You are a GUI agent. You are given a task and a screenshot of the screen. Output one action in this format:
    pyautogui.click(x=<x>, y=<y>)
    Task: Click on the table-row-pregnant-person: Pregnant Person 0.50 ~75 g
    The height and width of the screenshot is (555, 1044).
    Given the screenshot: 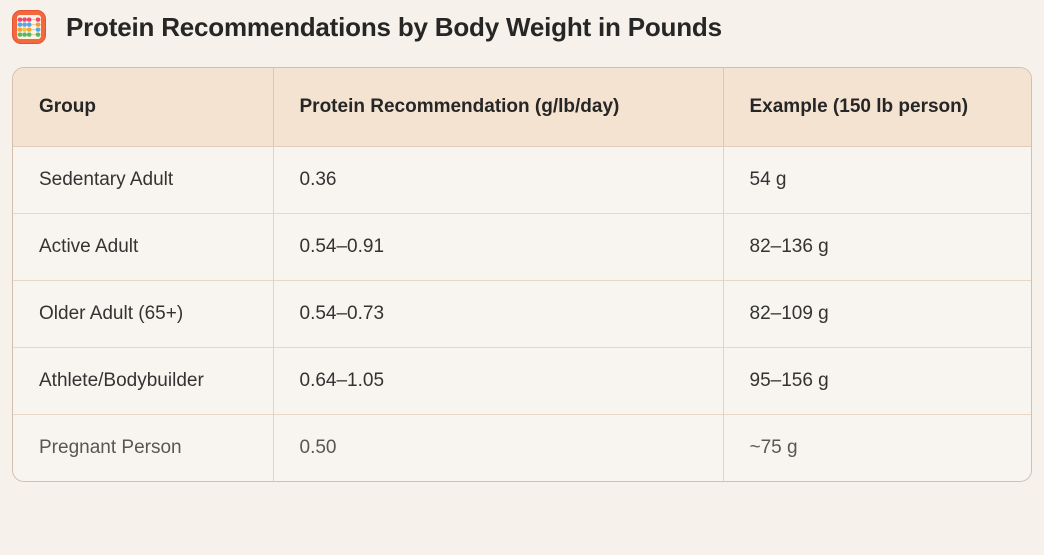 What is the action you would take?
    pyautogui.click(x=522, y=447)
    